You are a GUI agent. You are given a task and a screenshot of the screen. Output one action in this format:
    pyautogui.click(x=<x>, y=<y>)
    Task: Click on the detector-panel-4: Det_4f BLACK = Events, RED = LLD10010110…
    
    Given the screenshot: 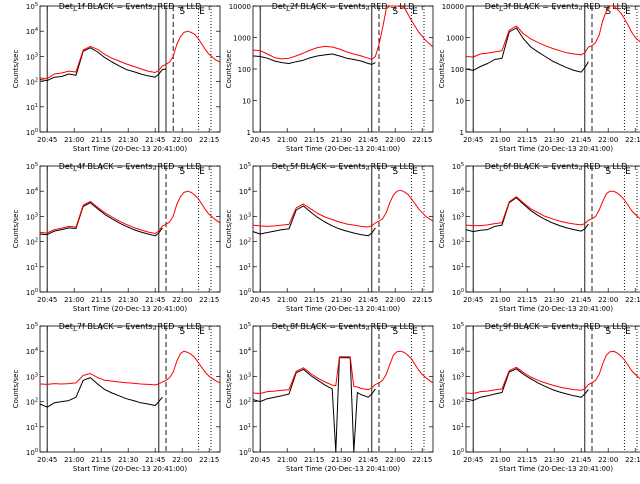 What is the action you would take?
    pyautogui.click(x=116, y=237)
    